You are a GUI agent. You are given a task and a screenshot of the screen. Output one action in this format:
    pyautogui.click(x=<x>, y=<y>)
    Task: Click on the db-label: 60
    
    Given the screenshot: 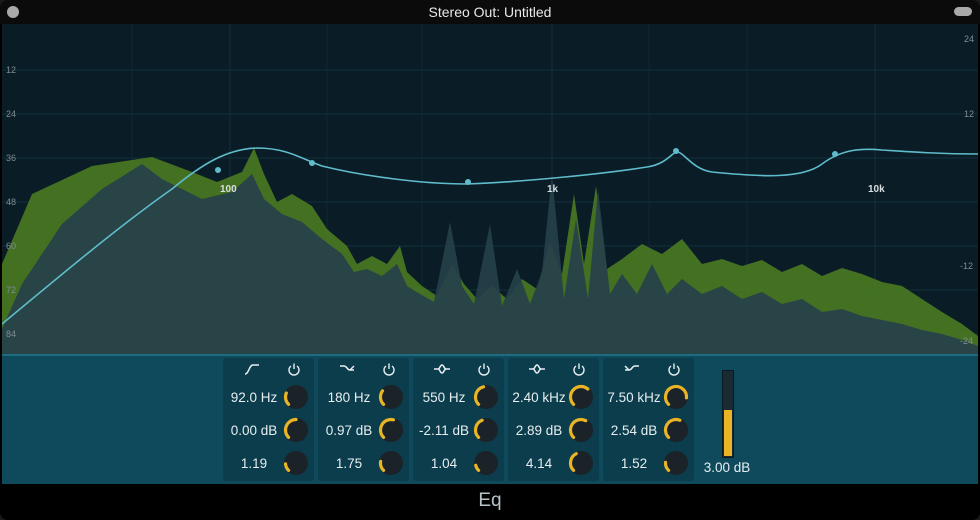 What is the action you would take?
    pyautogui.click(x=11, y=246)
    